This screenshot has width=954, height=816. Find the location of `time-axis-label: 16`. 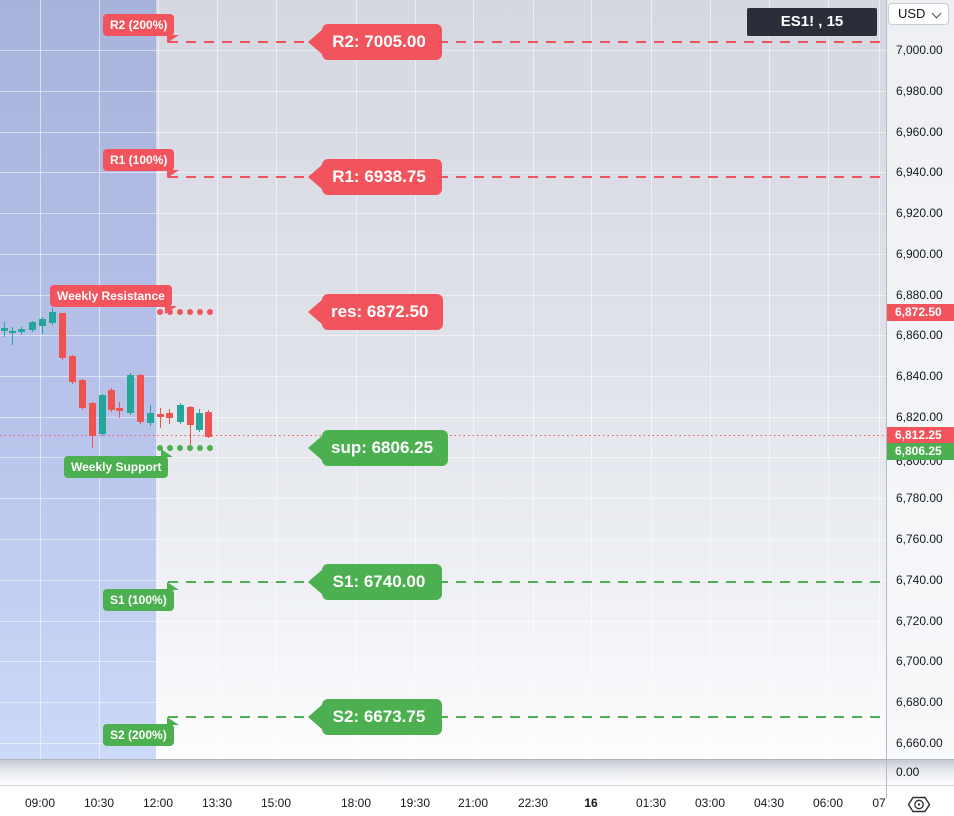

time-axis-label: 16 is located at coordinates (591, 803).